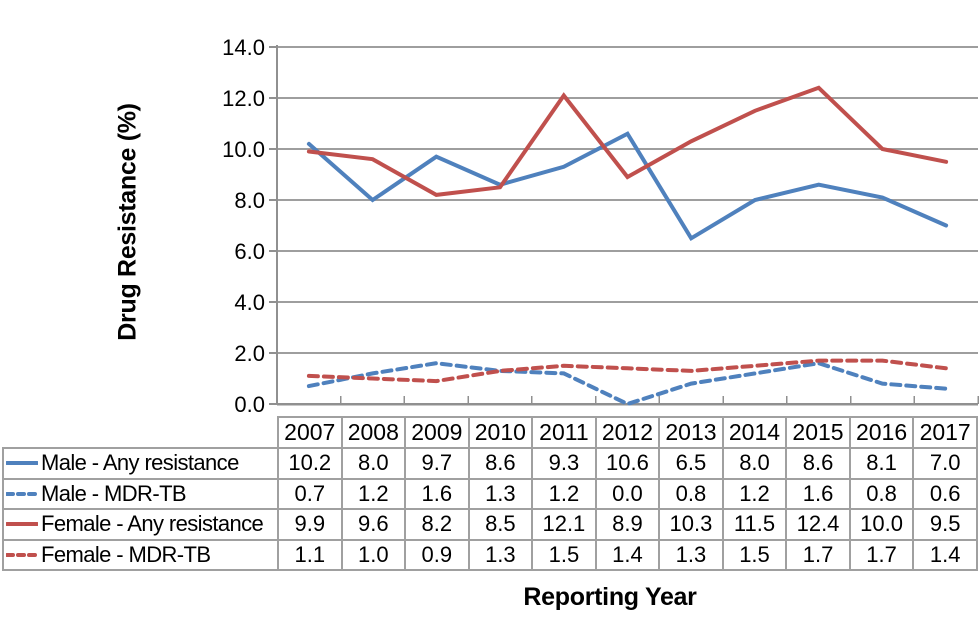 The height and width of the screenshot is (631, 980). I want to click on y-tick-label: 4.0, so click(249, 302).